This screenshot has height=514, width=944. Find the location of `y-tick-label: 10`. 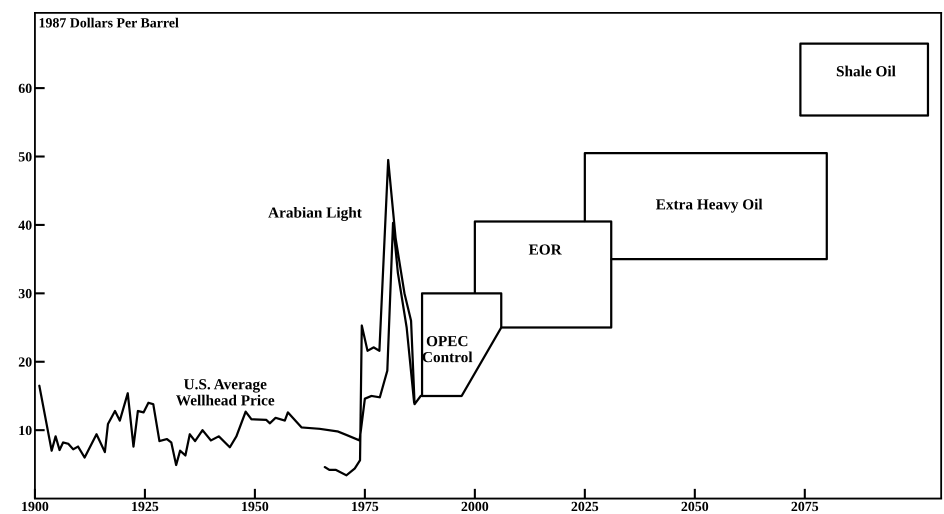

y-tick-label: 10 is located at coordinates (25, 431).